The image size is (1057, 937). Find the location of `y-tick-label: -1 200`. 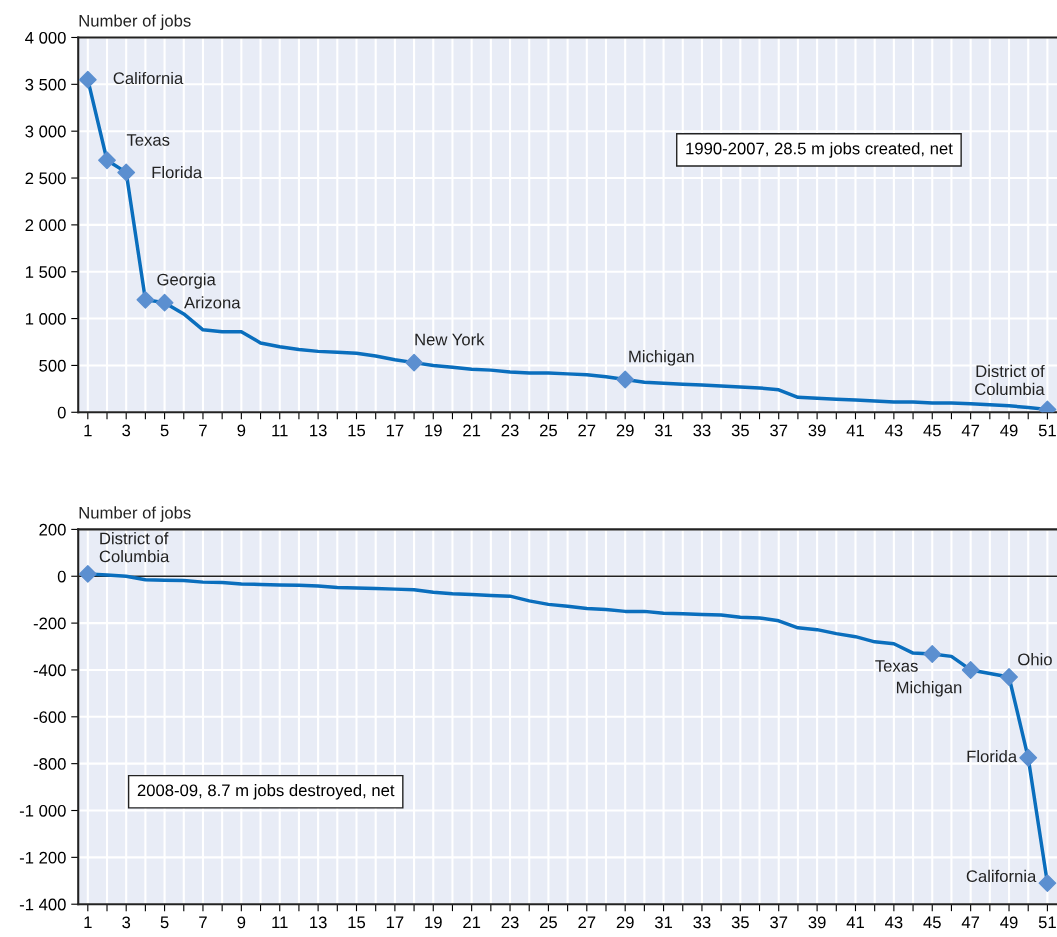

y-tick-label: -1 200 is located at coordinates (42, 857).